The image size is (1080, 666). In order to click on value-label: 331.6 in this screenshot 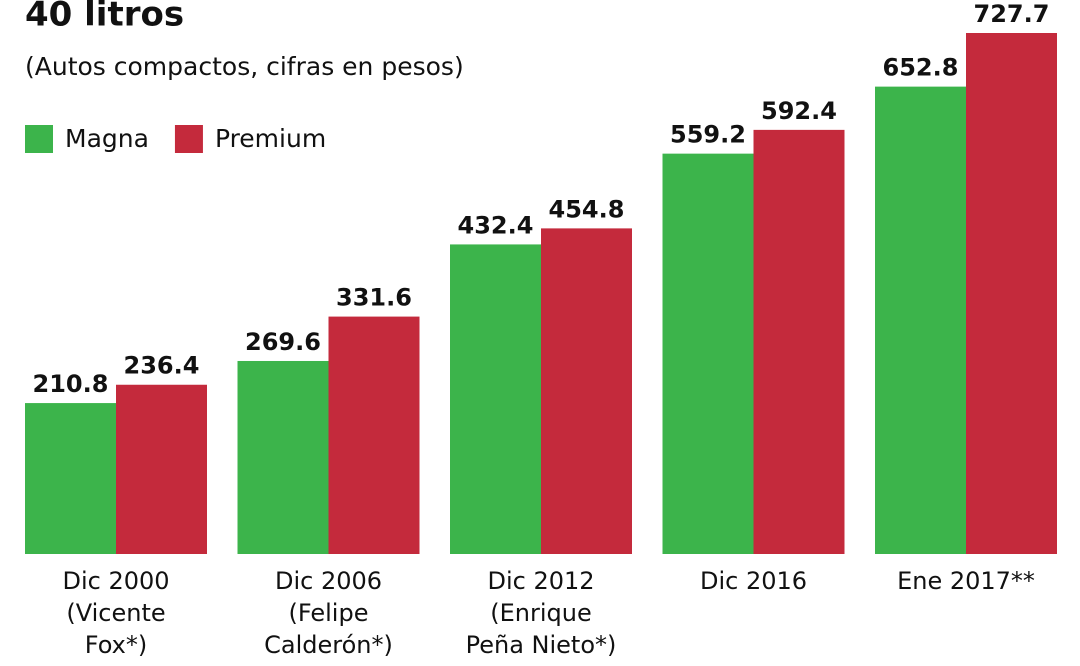, I will do `click(374, 298)`.